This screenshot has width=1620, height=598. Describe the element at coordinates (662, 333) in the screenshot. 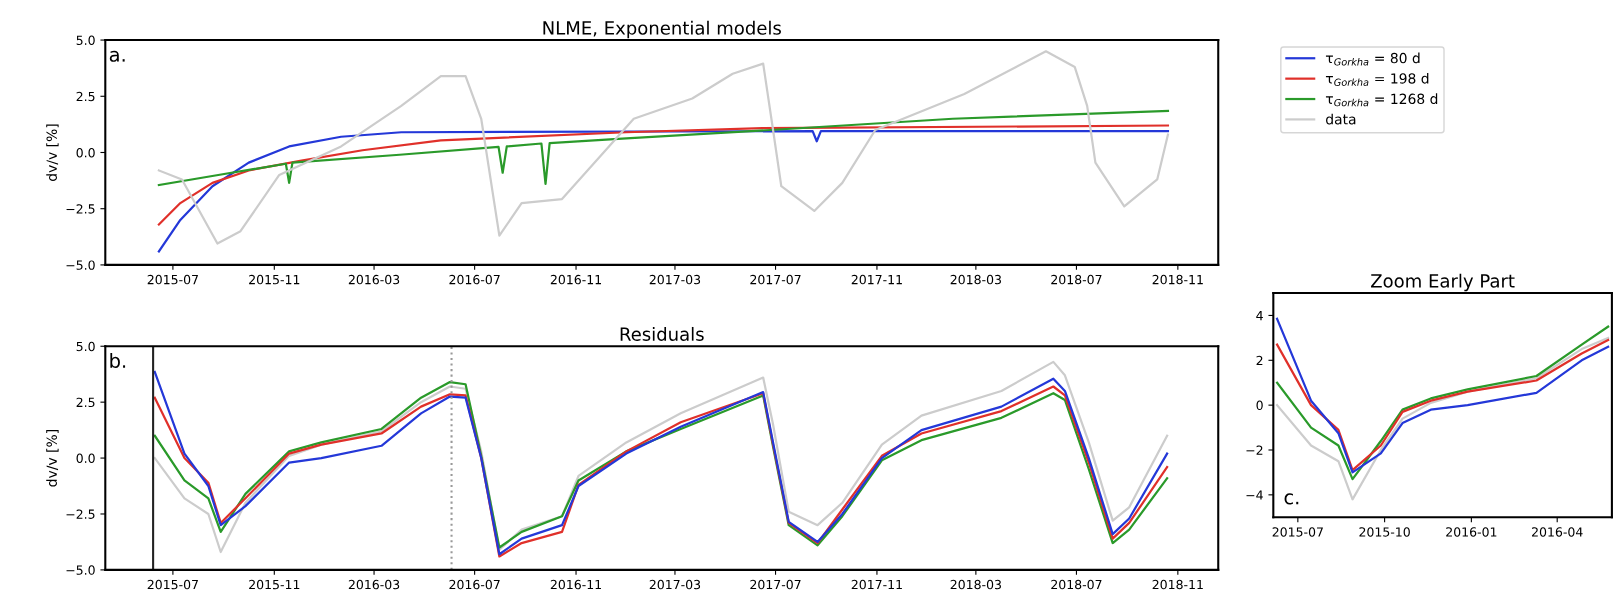

I see `chart-title: Residuals` at that location.